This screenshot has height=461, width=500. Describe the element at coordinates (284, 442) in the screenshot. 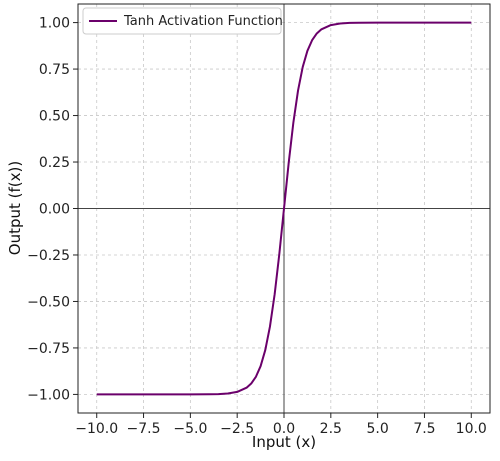

I see `x-axis-label: Input (x)` at that location.